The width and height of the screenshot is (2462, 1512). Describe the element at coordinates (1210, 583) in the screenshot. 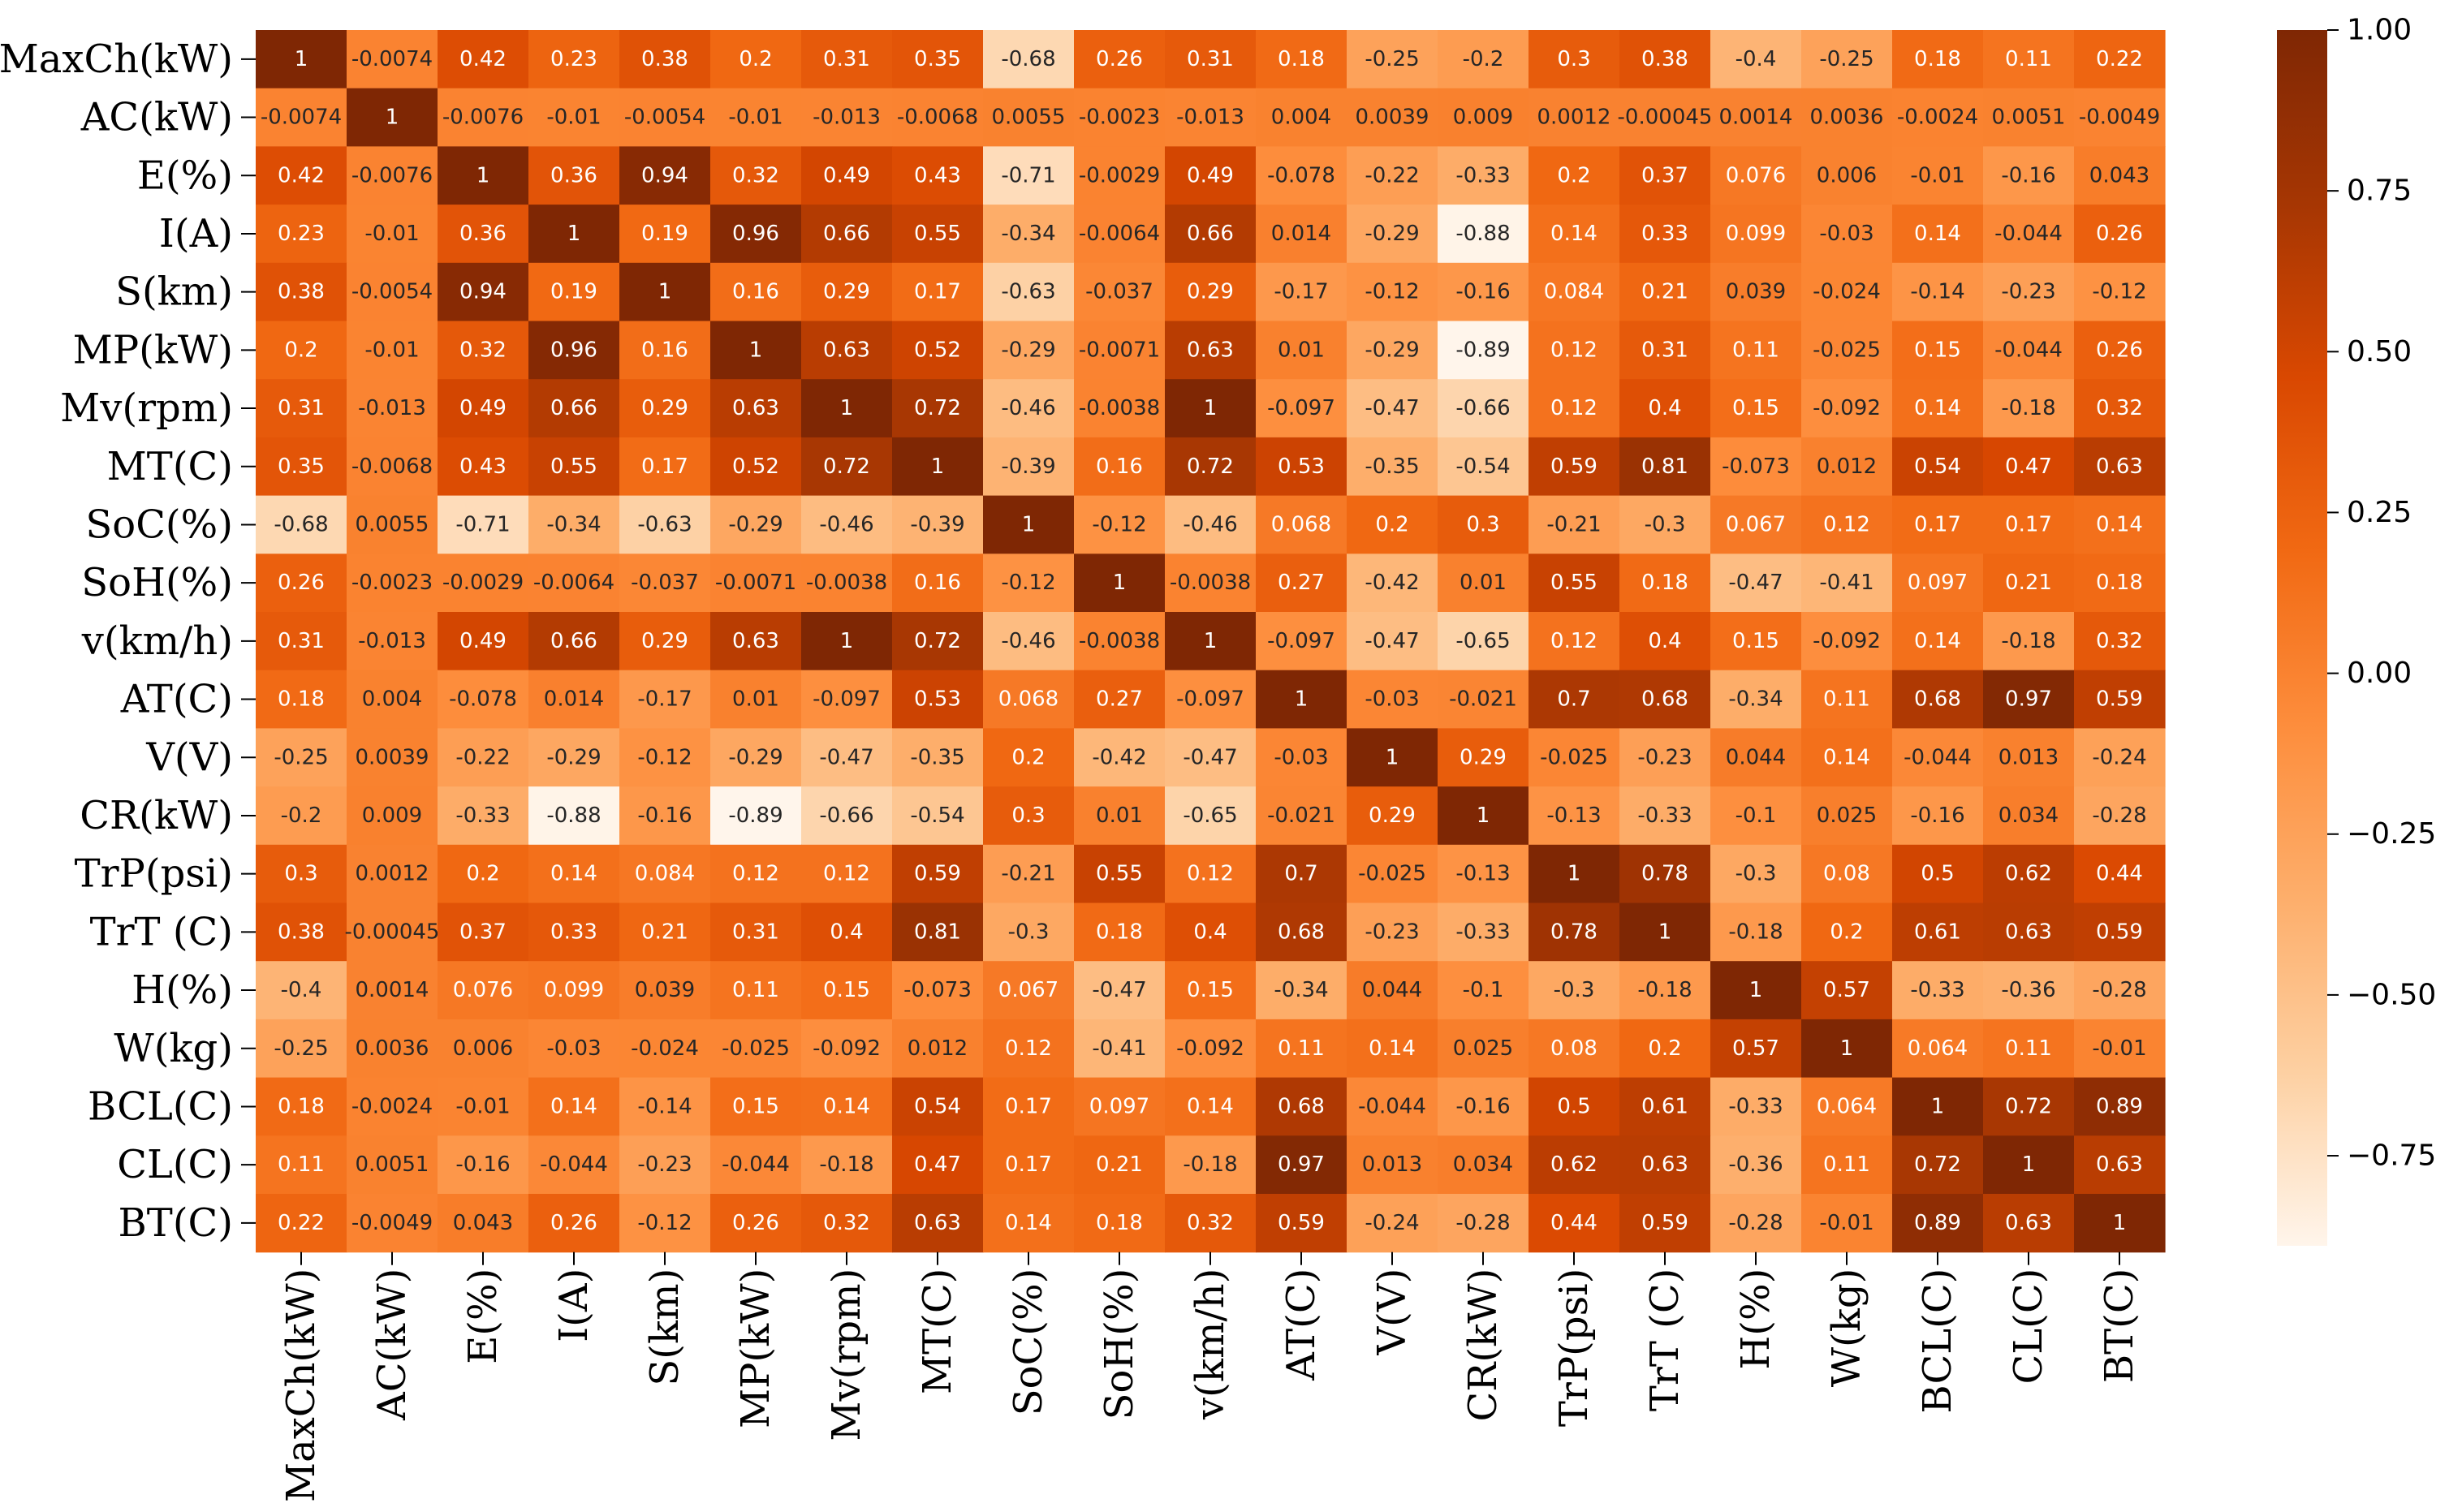

I see `cell-value-label: -0.0038` at that location.